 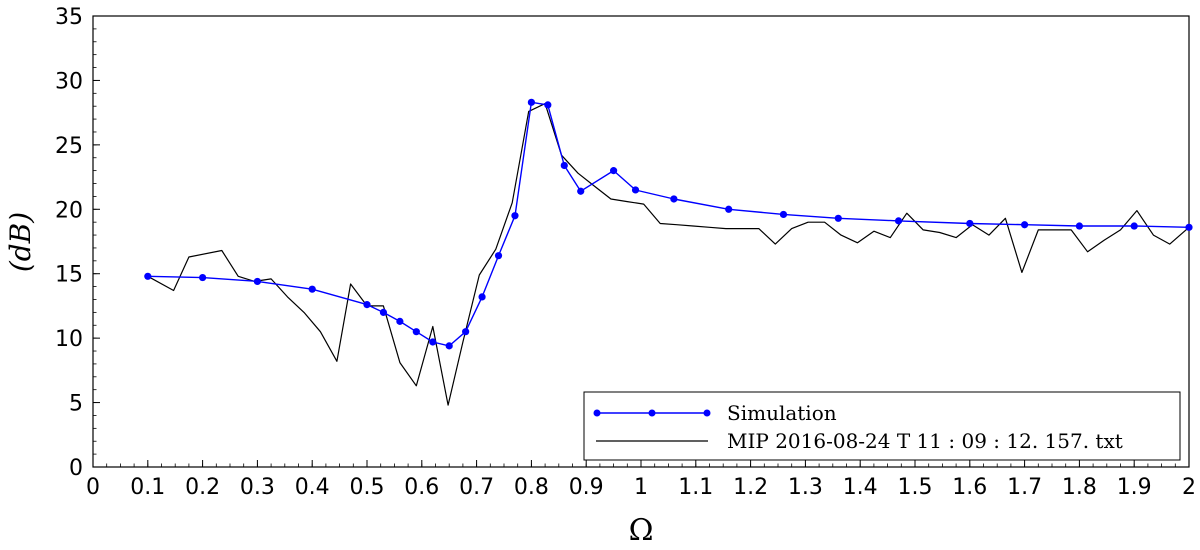 What do you see at coordinates (1189, 487) in the screenshot?
I see `x-tick-label: 2` at bounding box center [1189, 487].